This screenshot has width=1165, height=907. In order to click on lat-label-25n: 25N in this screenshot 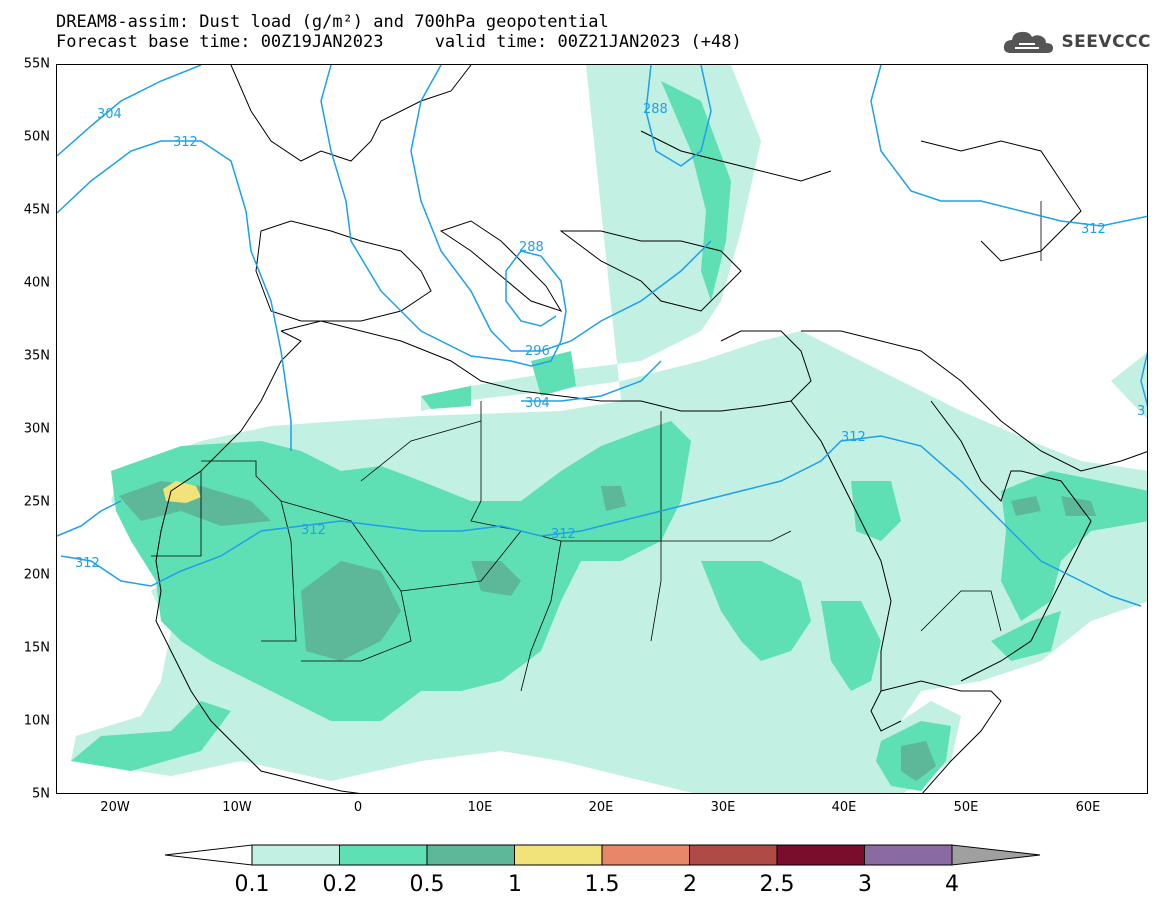, I will do `click(36, 502)`.